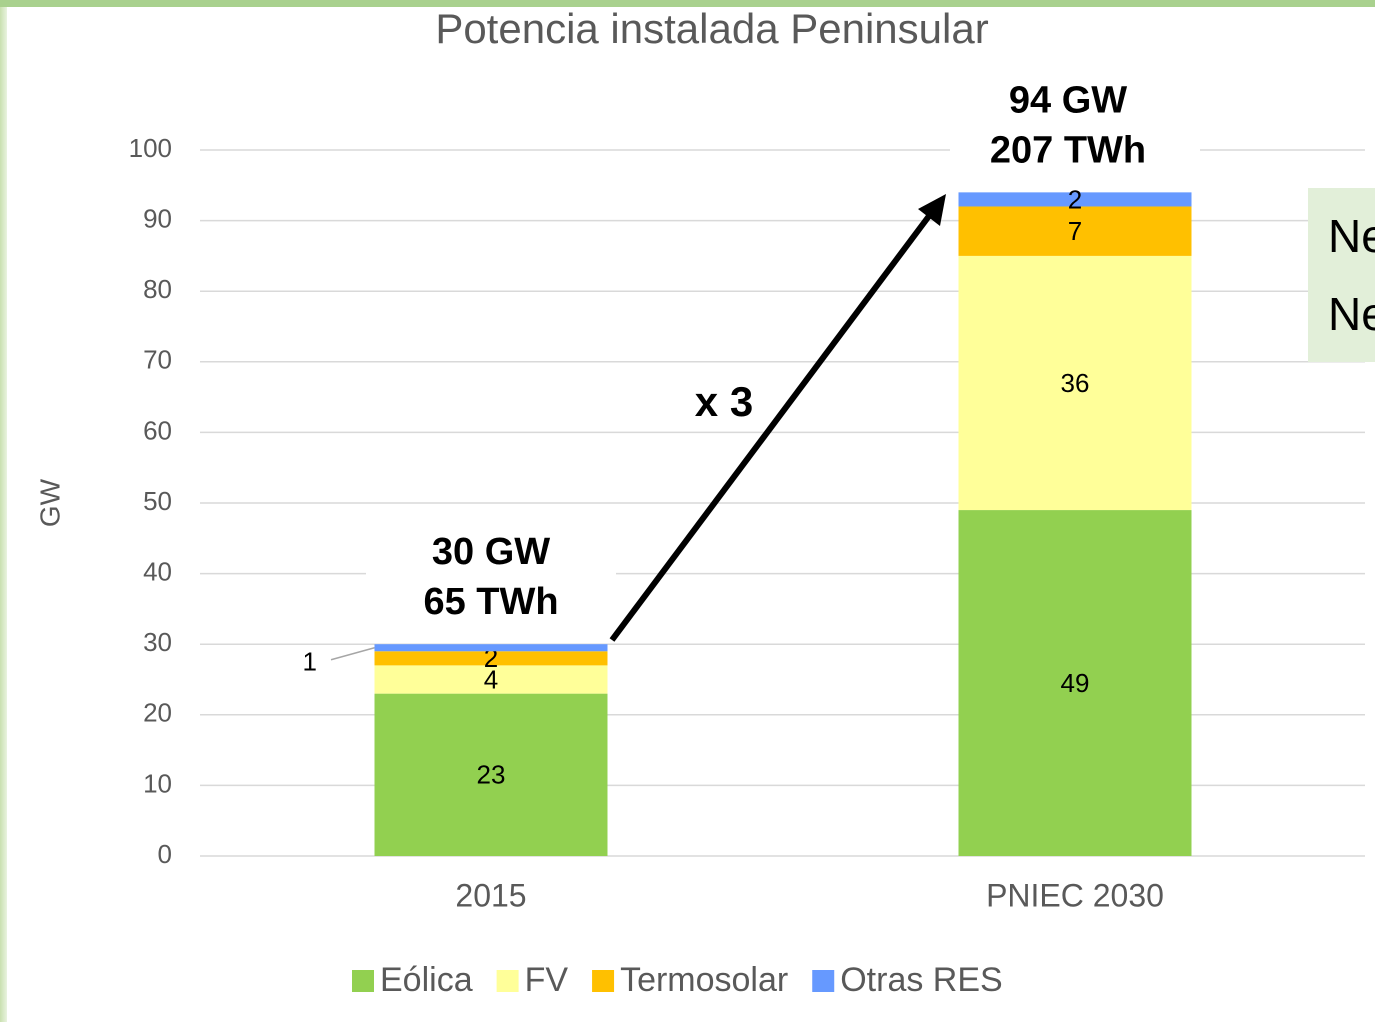  I want to click on data-label: 4, so click(491, 679).